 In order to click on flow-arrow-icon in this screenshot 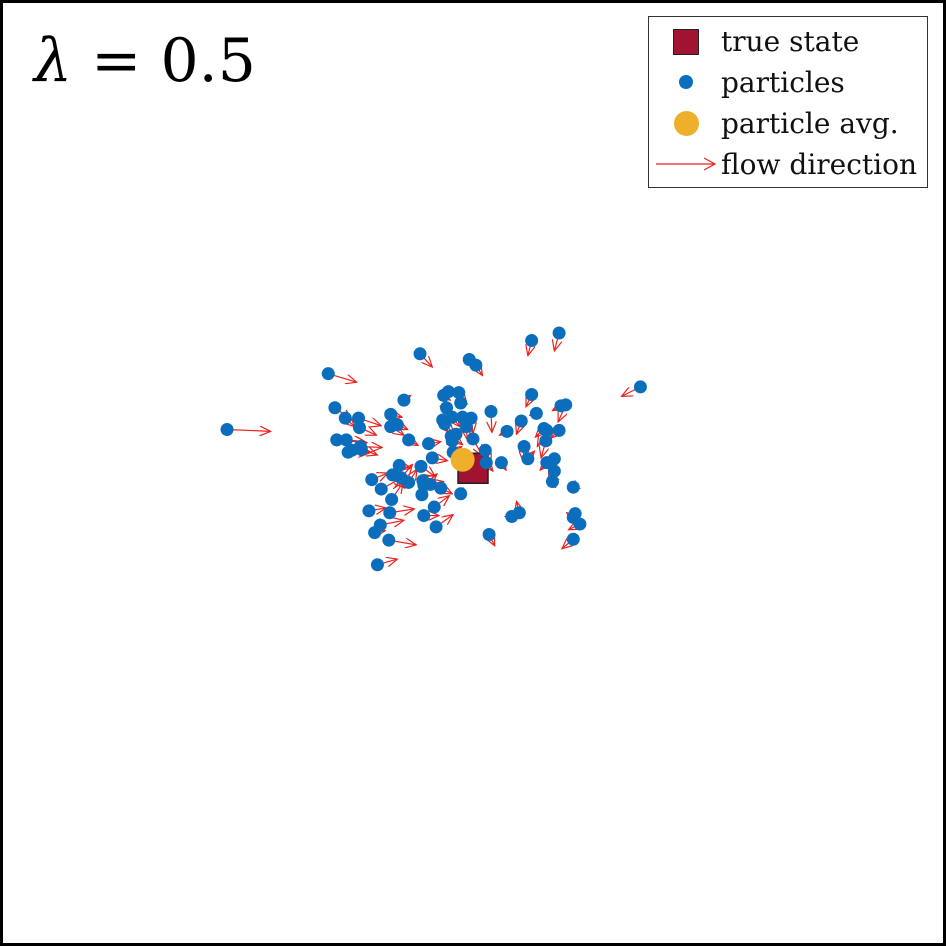, I will do `click(686, 164)`.